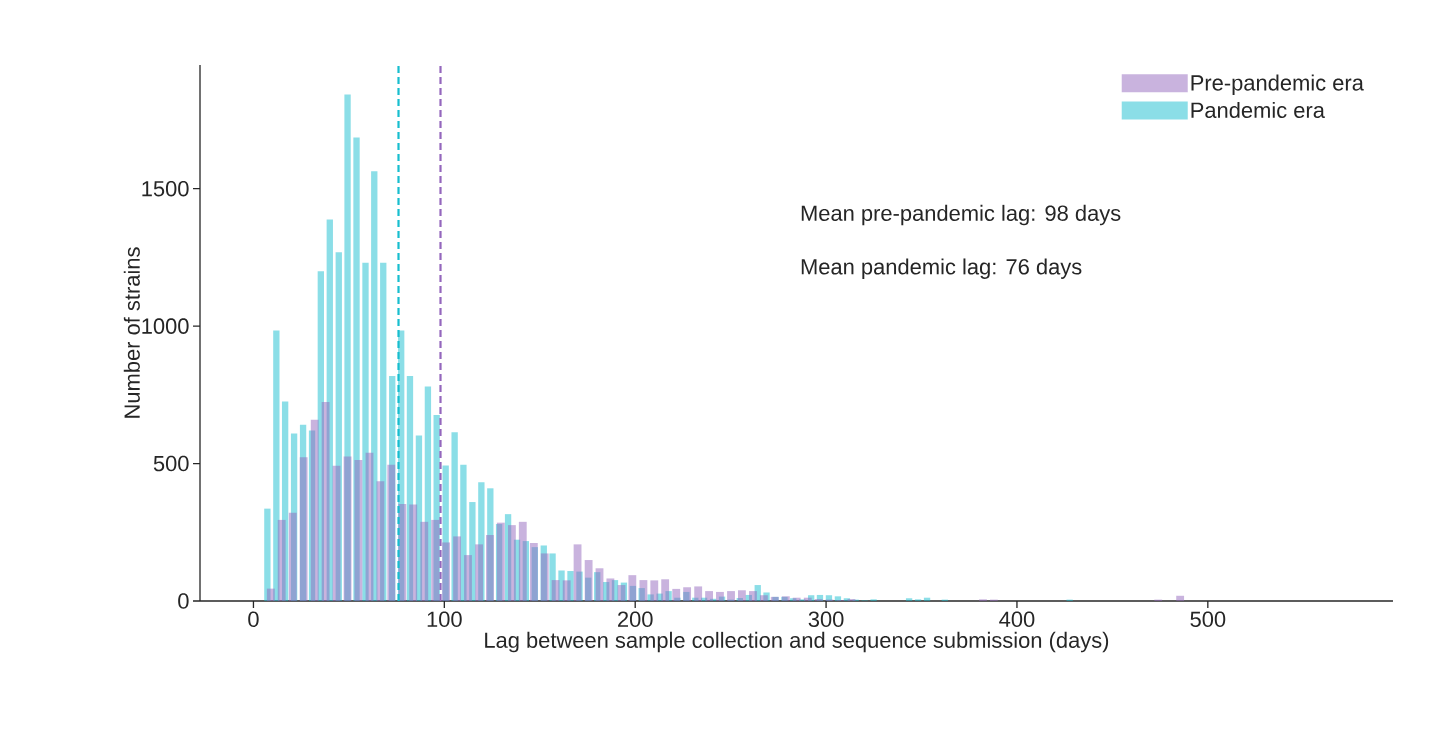 The image size is (1437, 738). I want to click on legend-label: Pandemic era, so click(1258, 109).